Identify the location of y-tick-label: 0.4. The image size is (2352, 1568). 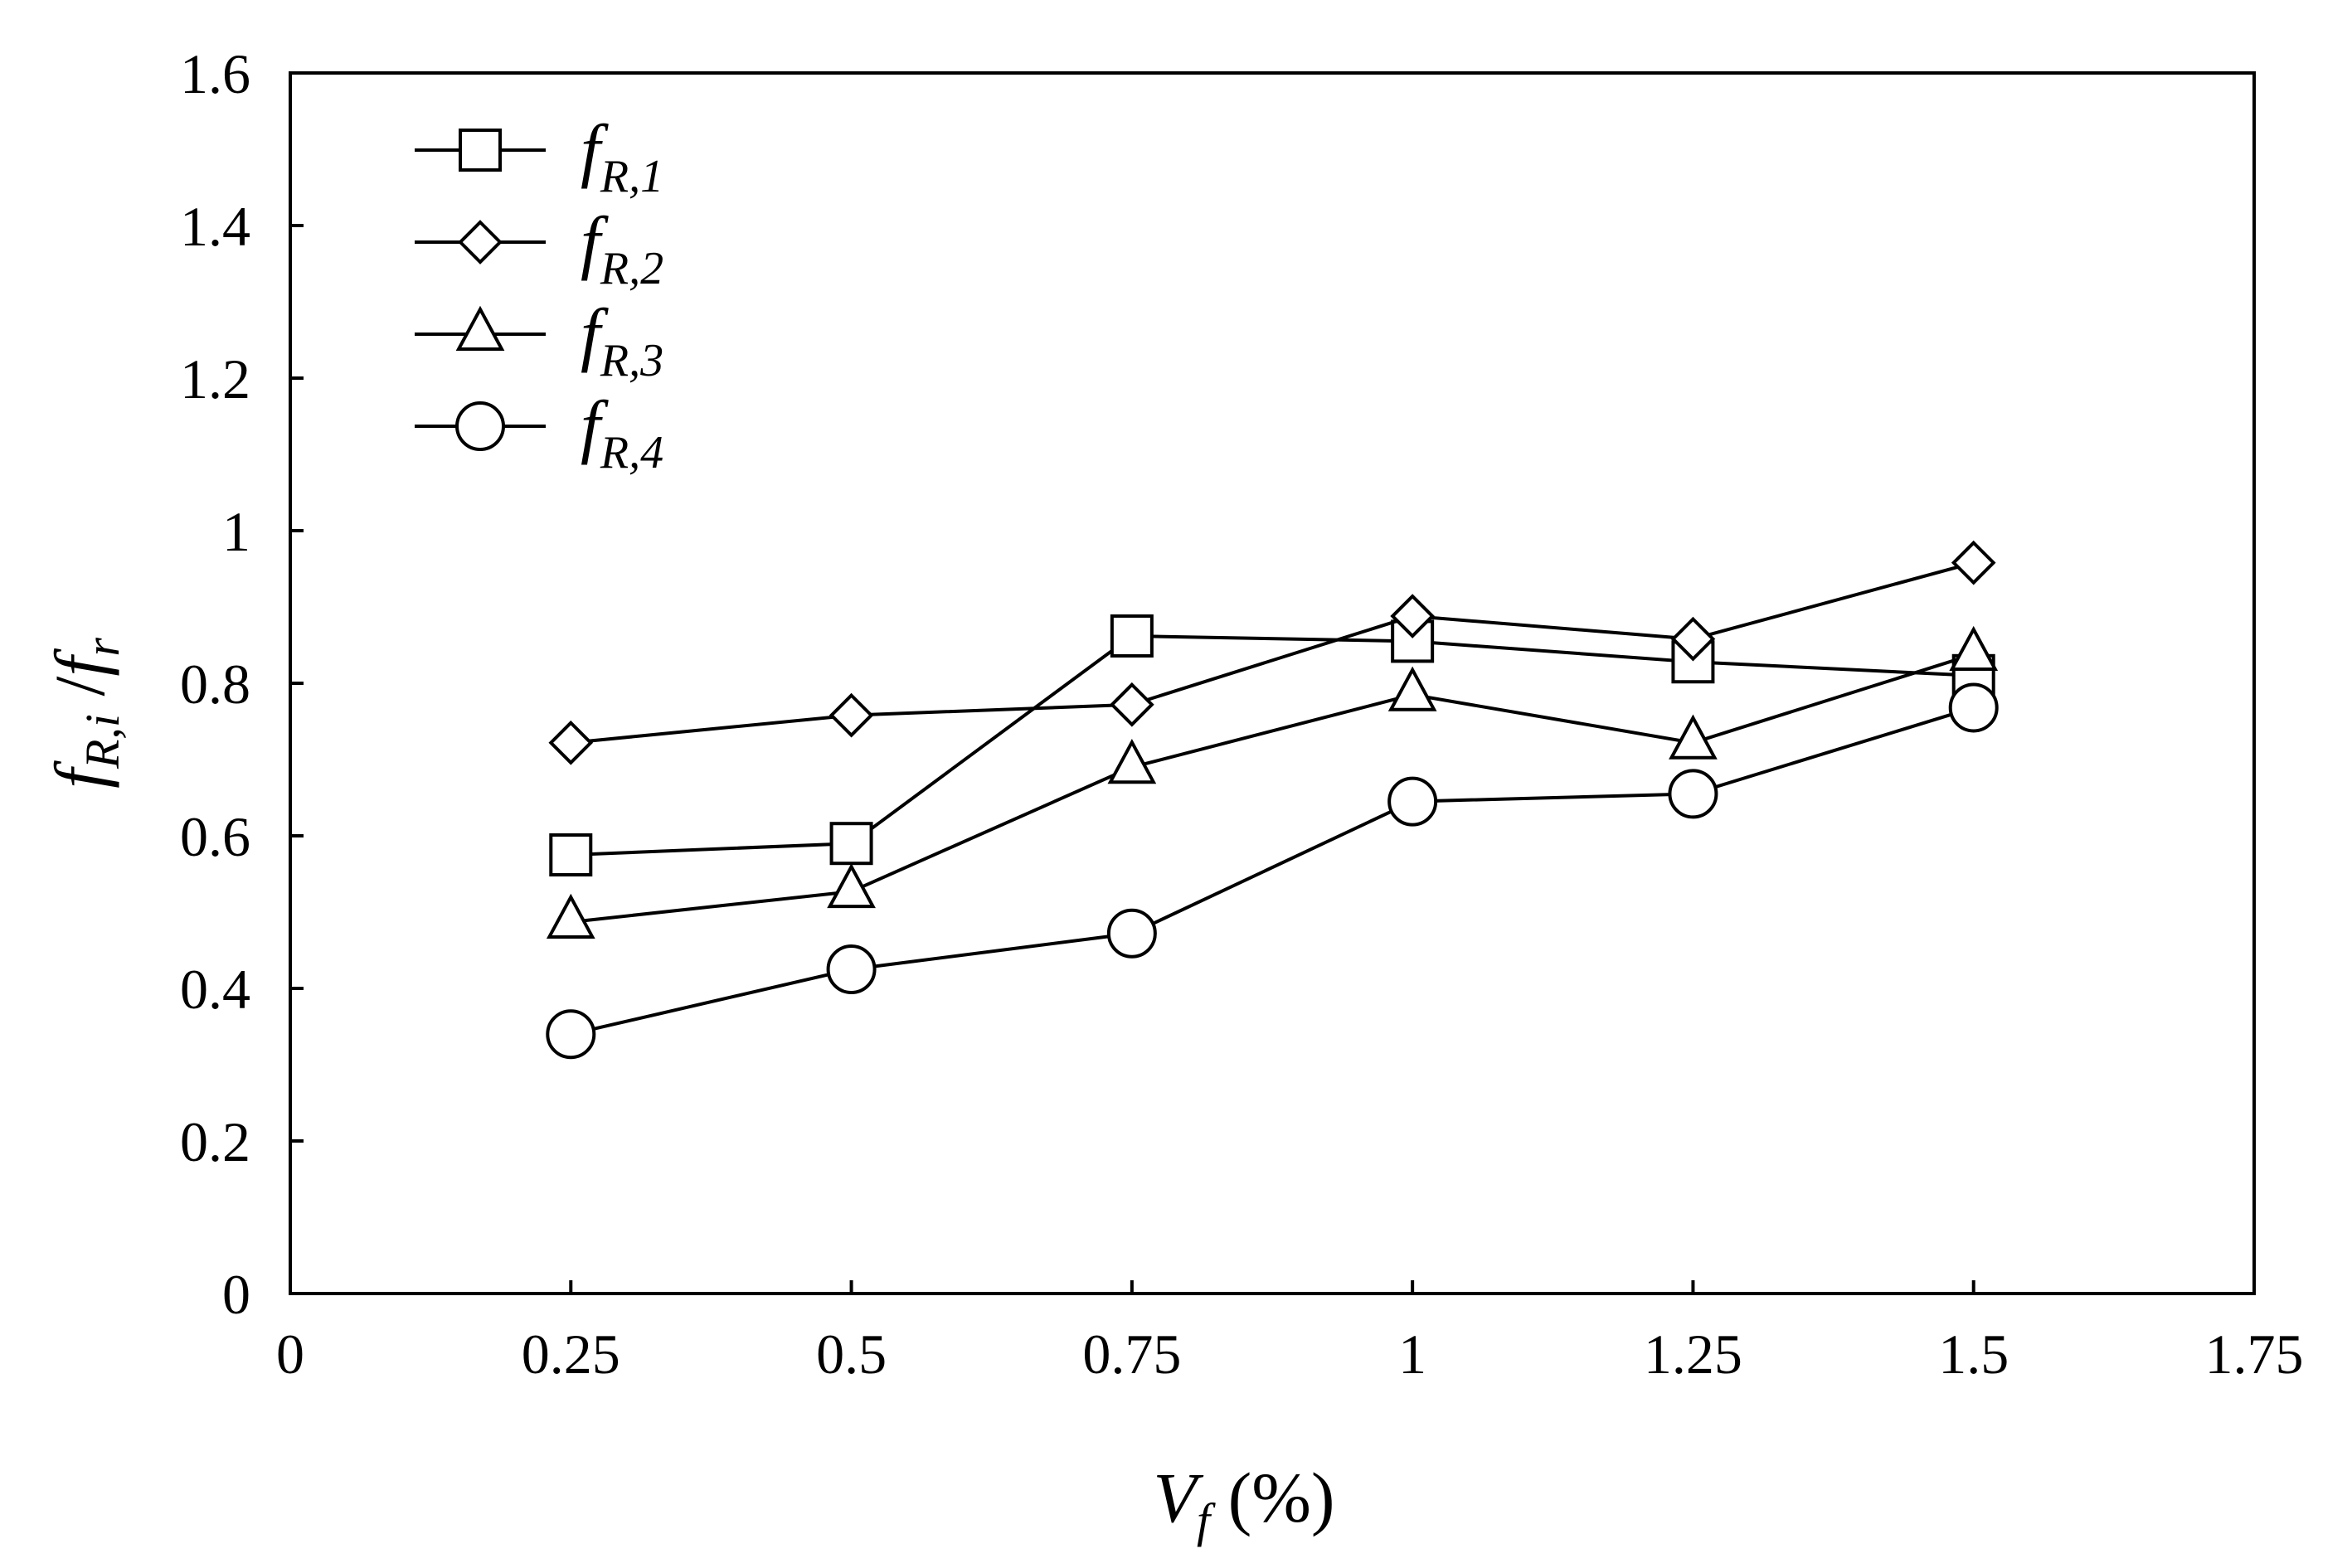
(215, 989).